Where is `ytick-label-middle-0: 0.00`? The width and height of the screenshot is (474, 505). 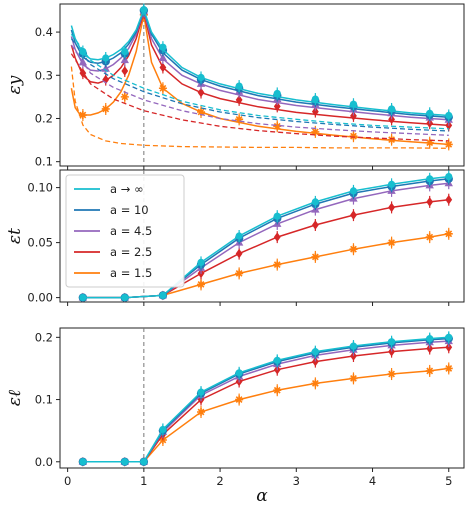
ytick-label-middle-0: 0.00 is located at coordinates (40, 298).